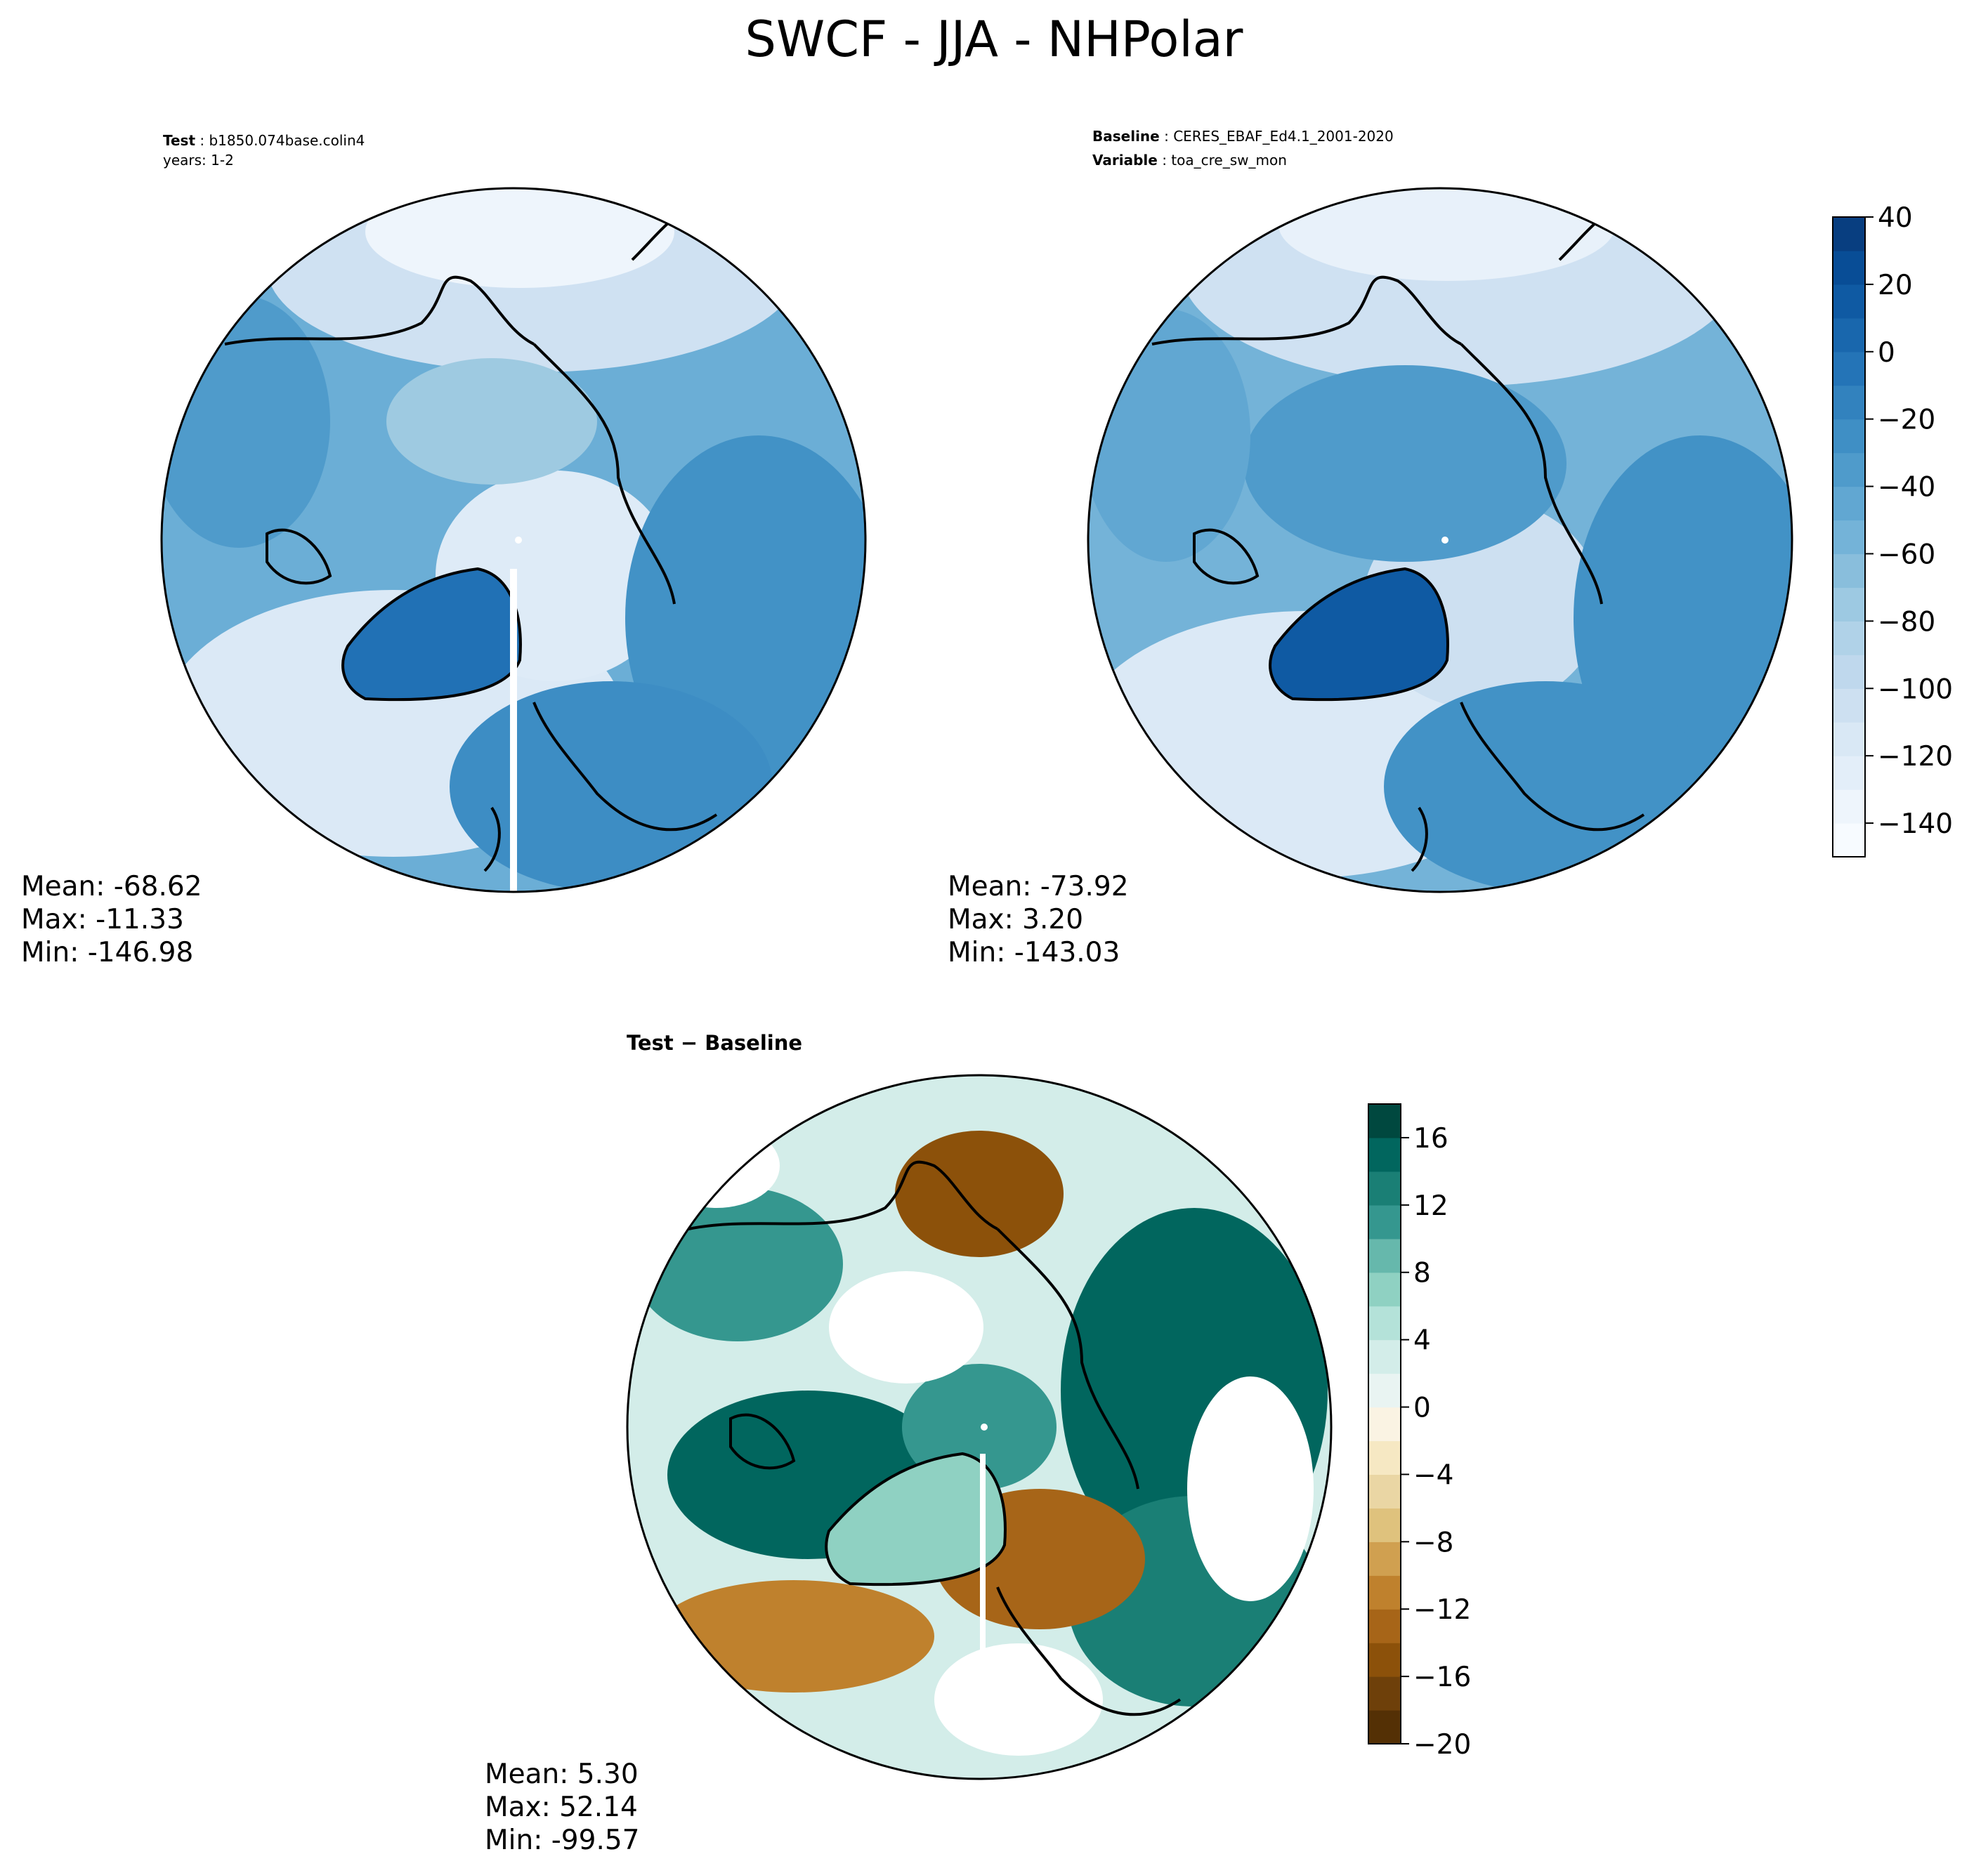 Image resolution: width=1988 pixels, height=1873 pixels. What do you see at coordinates (935, 1438) in the screenshot?
I see `coastlines` at bounding box center [935, 1438].